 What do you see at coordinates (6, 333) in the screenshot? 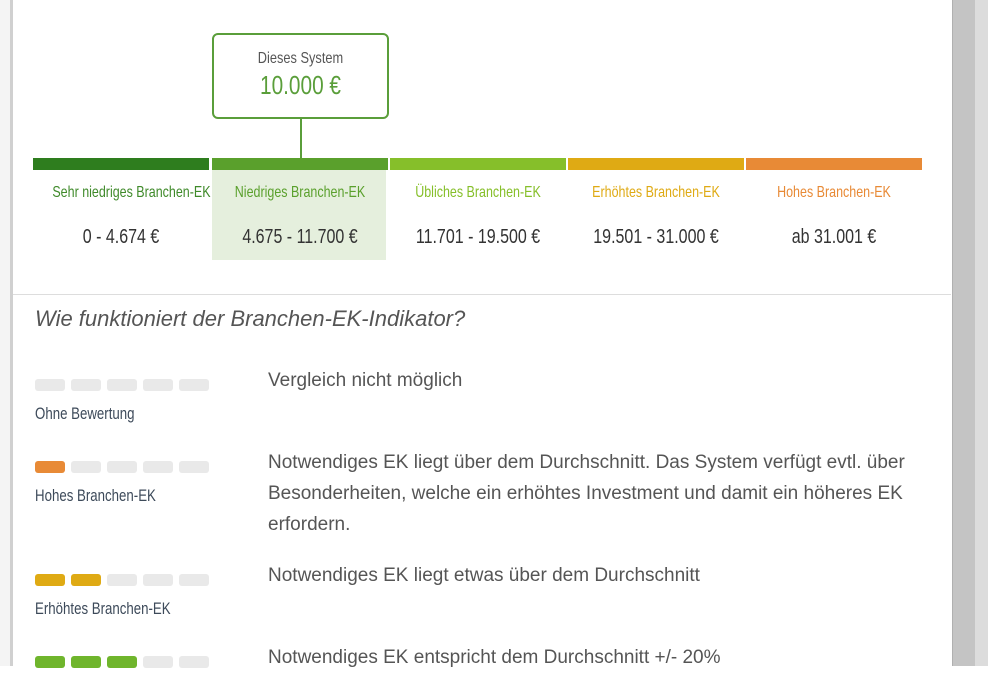
I see `window-edge` at bounding box center [6, 333].